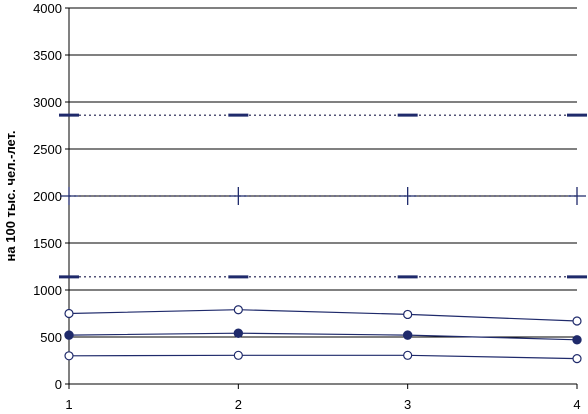  What do you see at coordinates (47, 290) in the screenshot?
I see `y-tick-label: 1000` at bounding box center [47, 290].